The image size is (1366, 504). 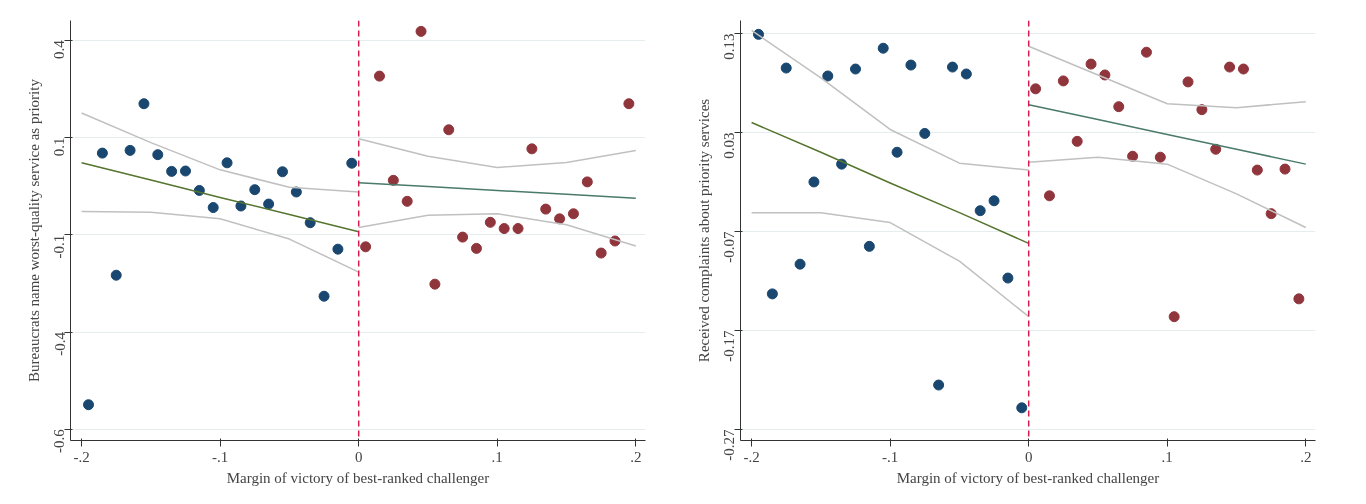 I want to click on y-tick-label: 0.03, so click(x=729, y=145).